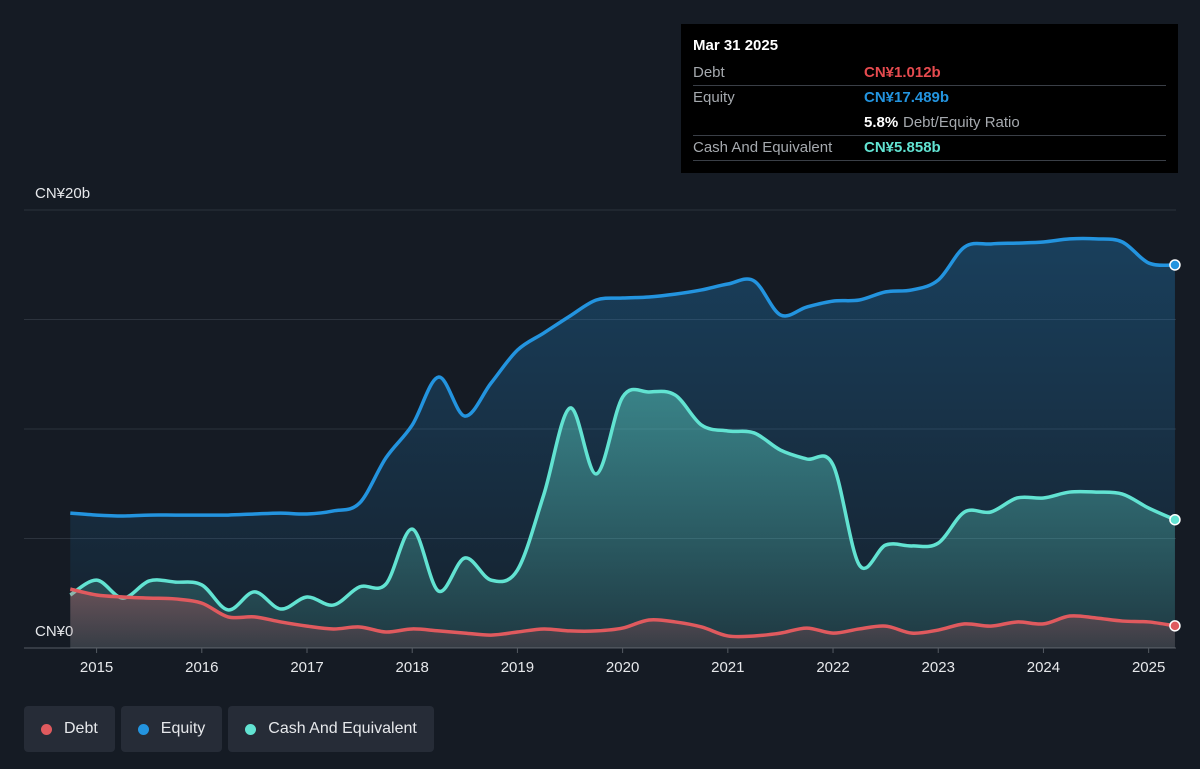  What do you see at coordinates (54, 631) in the screenshot?
I see `y-tick-label: CN¥0` at bounding box center [54, 631].